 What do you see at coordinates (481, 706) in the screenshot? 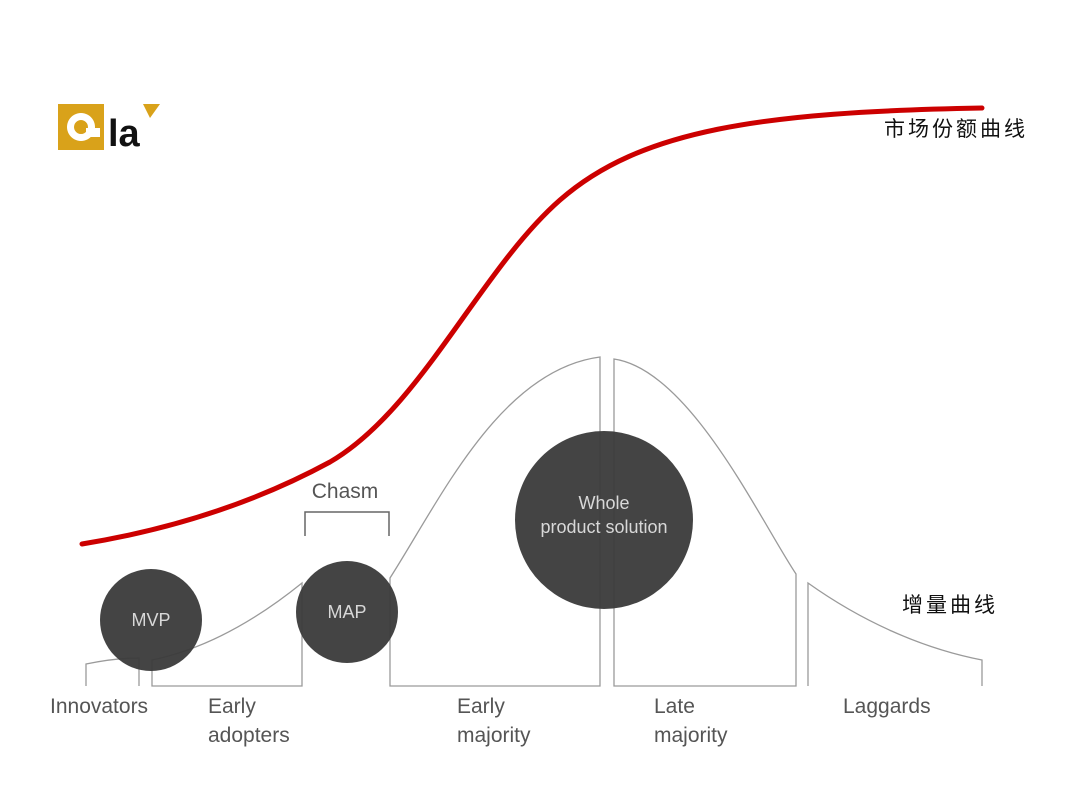
I see `segment-label-early-majority-line1: Early` at bounding box center [481, 706].